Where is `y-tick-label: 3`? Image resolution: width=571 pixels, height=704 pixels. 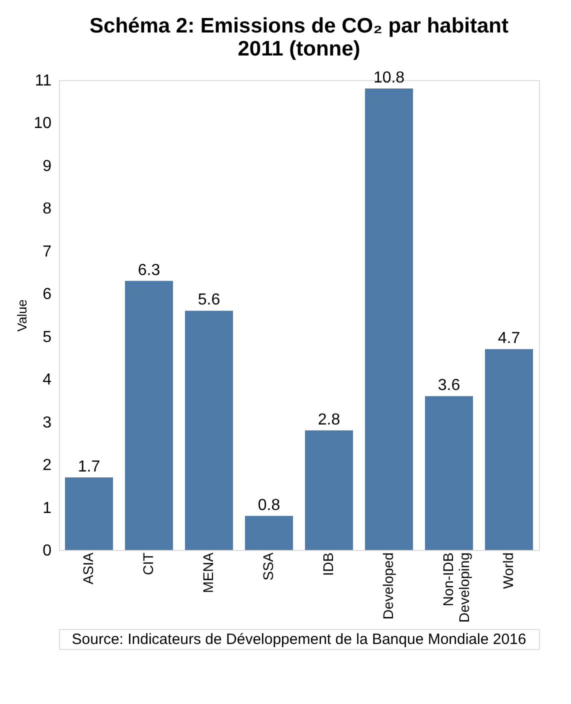 y-tick-label: 3 is located at coordinates (47, 423).